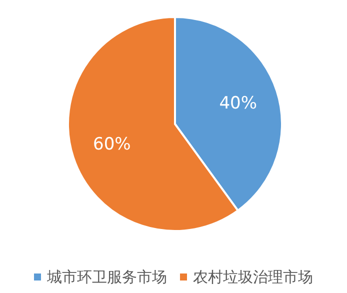  I want to click on legend-label: 城市环卫服务市场, so click(106, 277).